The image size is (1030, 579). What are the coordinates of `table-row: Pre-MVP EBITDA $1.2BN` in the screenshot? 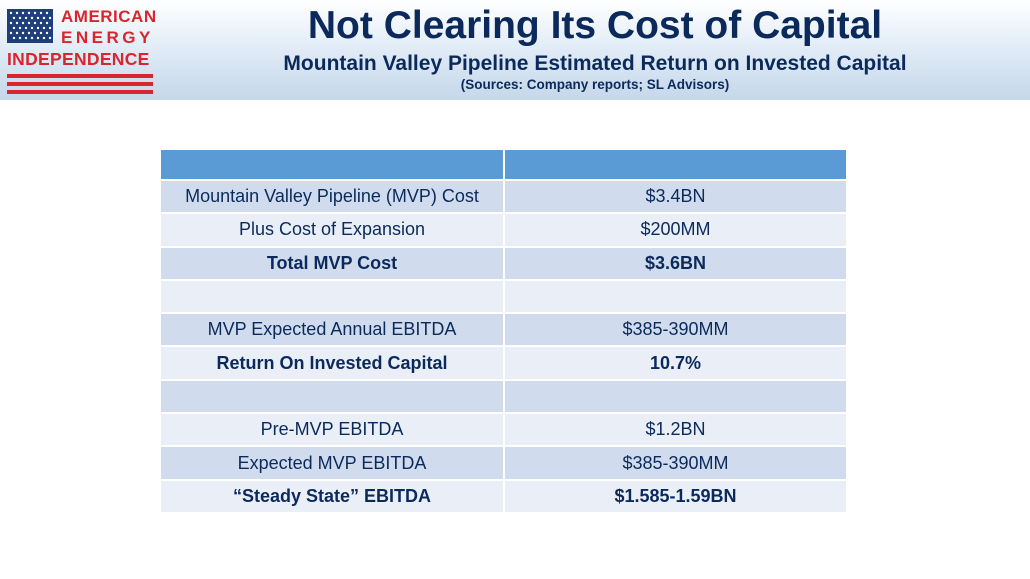 It's located at (503, 430).